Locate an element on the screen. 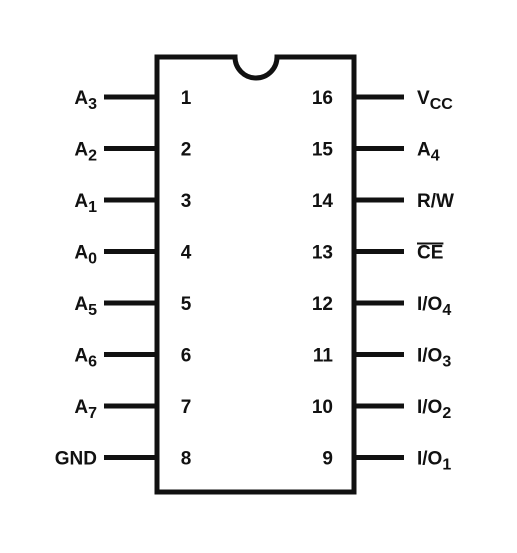  pin-10-signal-name: I/O2 is located at coordinates (434, 409).